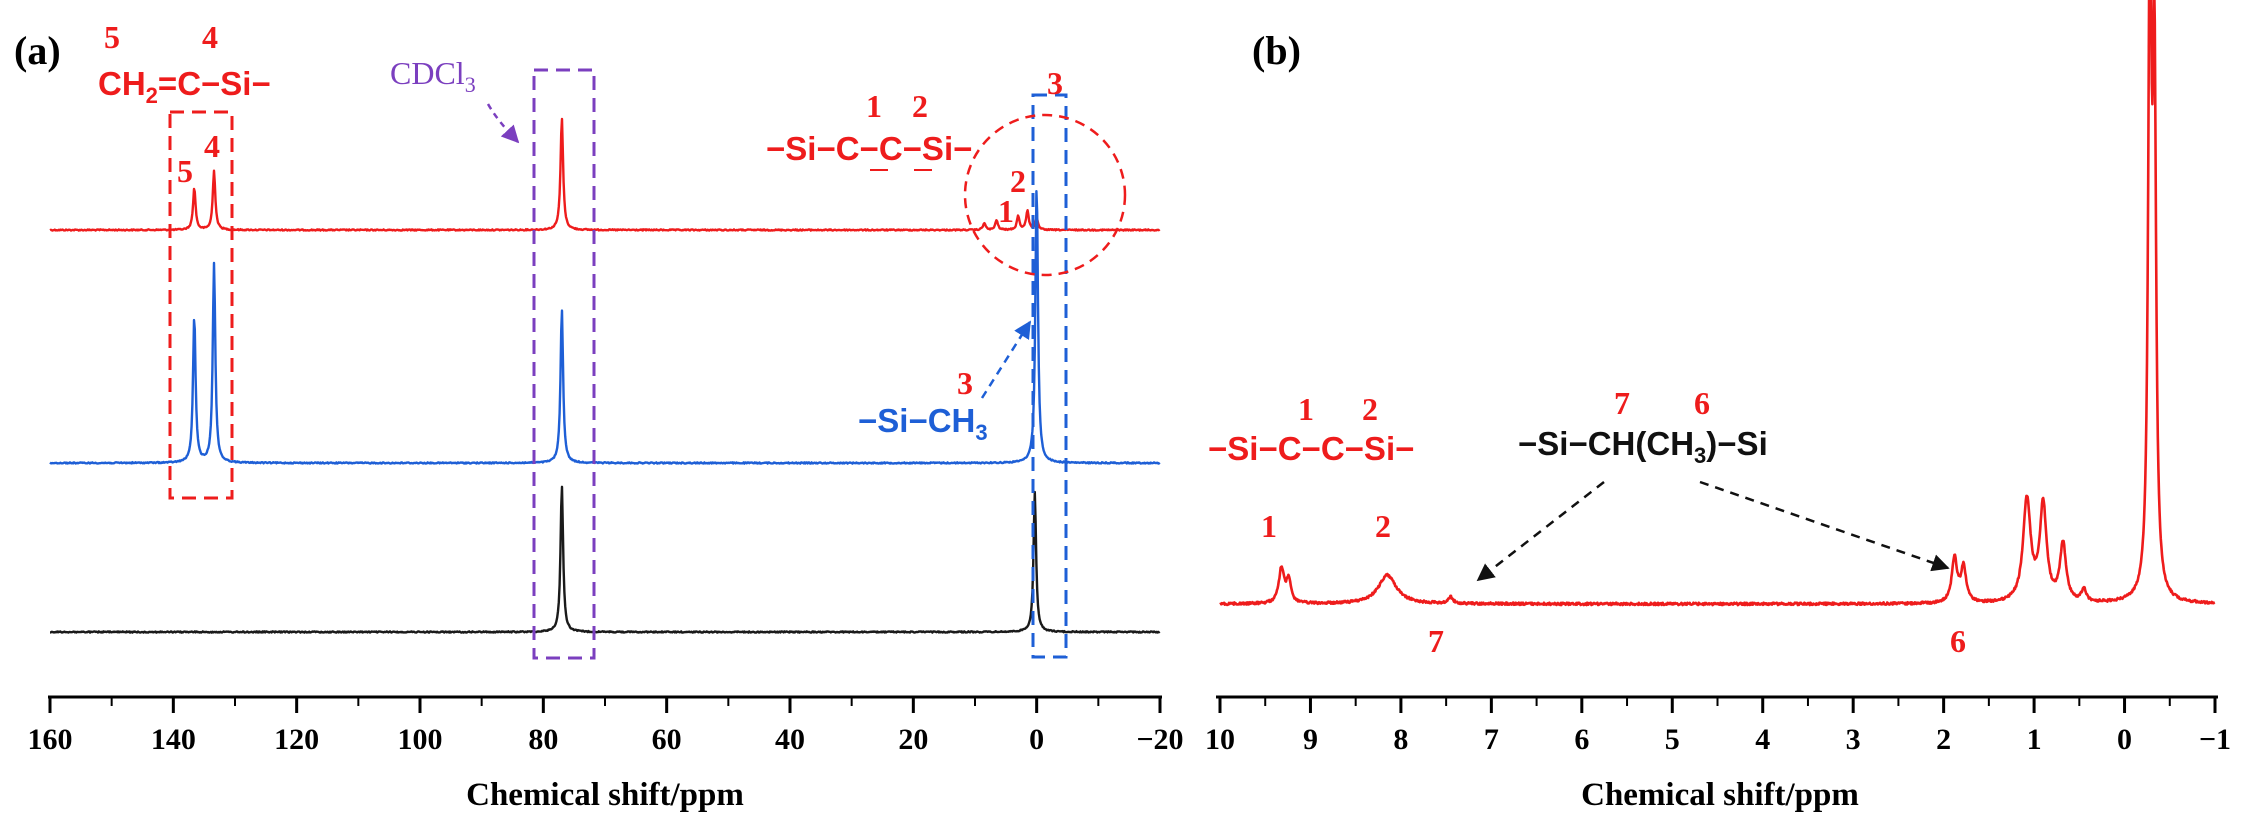  I want to click on panel-b-label: (b), so click(1276, 50).